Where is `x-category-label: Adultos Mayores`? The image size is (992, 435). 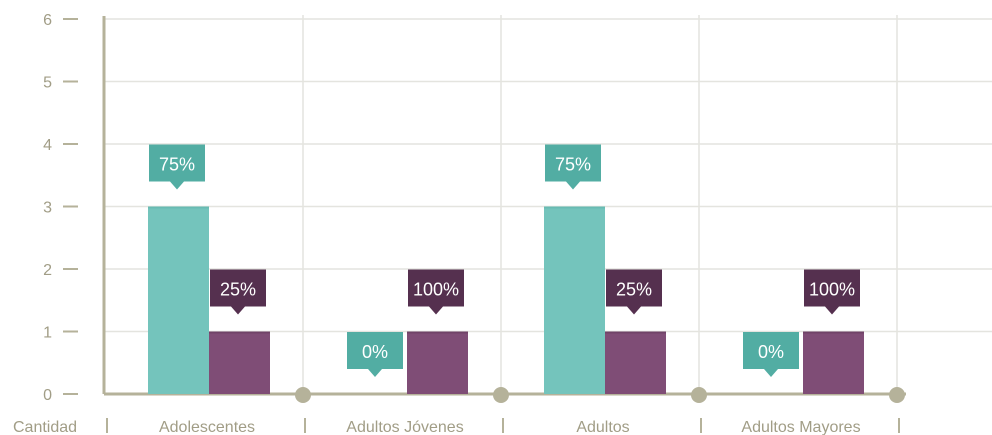
x-category-label: Adultos Mayores is located at coordinates (800, 427).